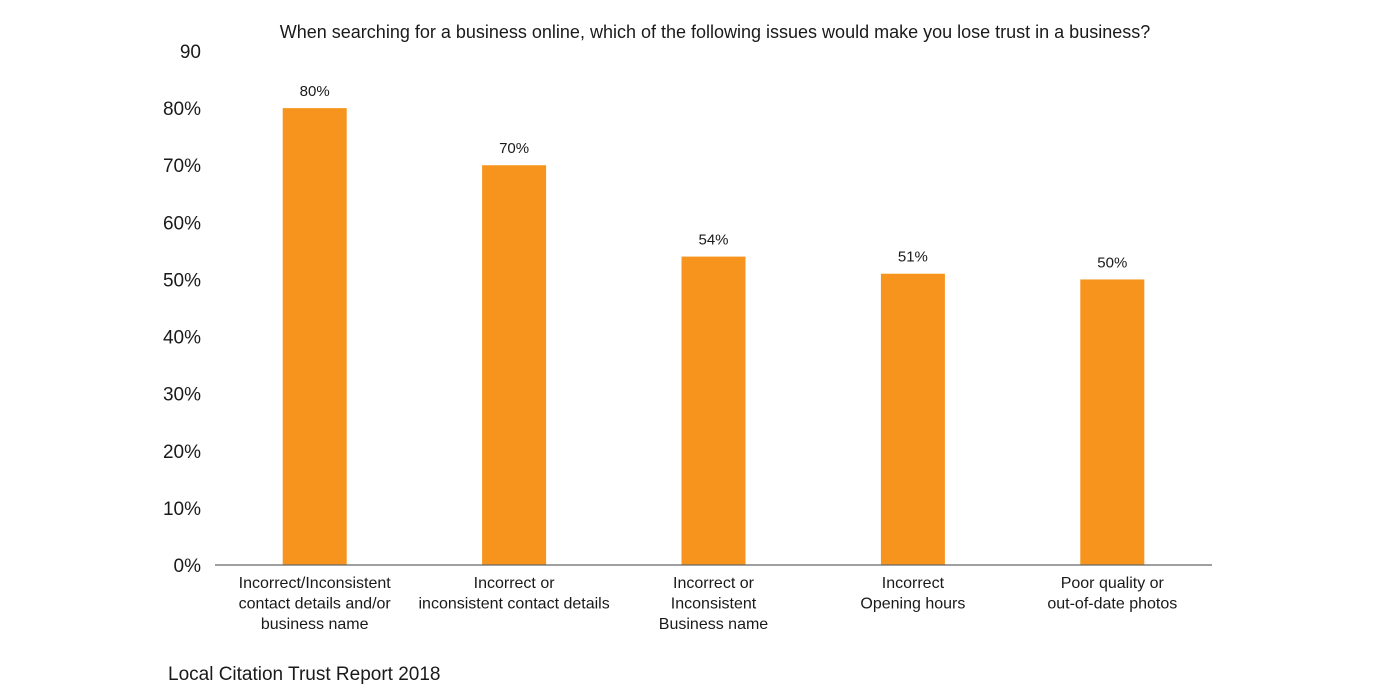  Describe the element at coordinates (182, 109) in the screenshot. I see `y-tick-label: 80%` at that location.